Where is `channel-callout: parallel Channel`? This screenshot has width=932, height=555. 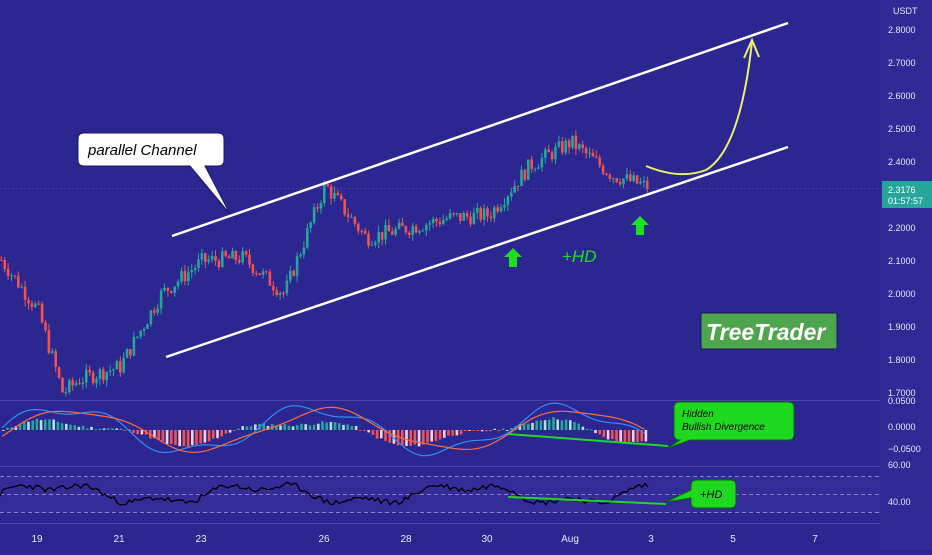
channel-callout: parallel Channel is located at coordinates (154, 173).